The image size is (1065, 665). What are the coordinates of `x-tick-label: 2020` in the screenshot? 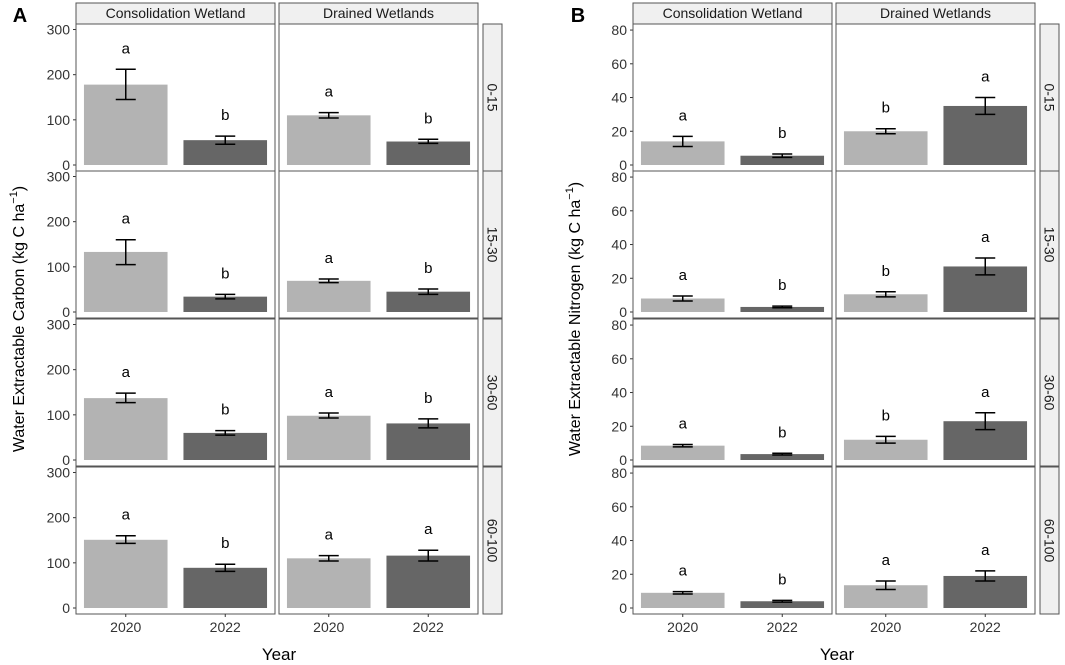 It's located at (885, 627).